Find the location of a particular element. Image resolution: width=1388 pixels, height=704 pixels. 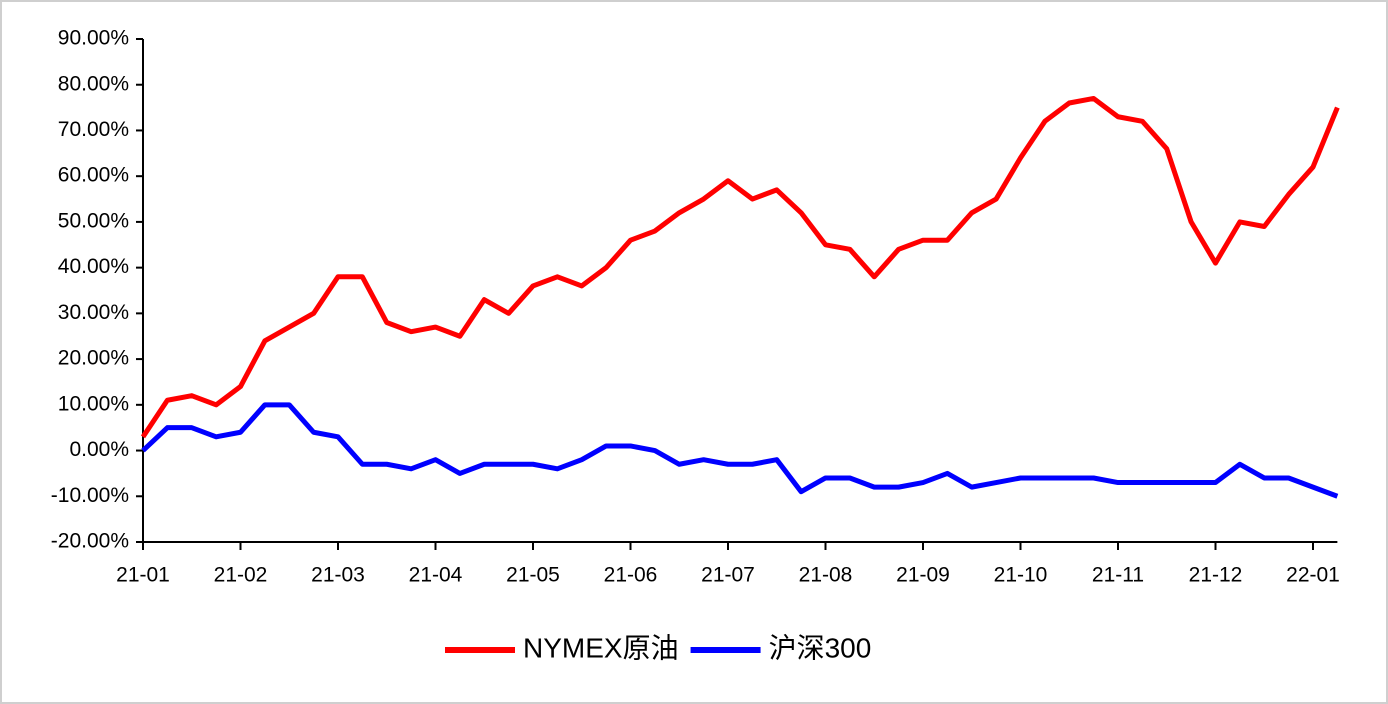

x-tick-label: 21-10 is located at coordinates (1021, 575).